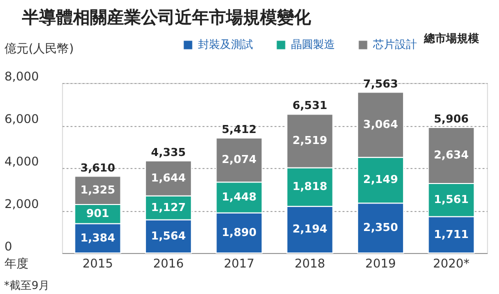 The height and width of the screenshot is (294, 499). I want to click on total-label: 3,610, so click(98, 167).